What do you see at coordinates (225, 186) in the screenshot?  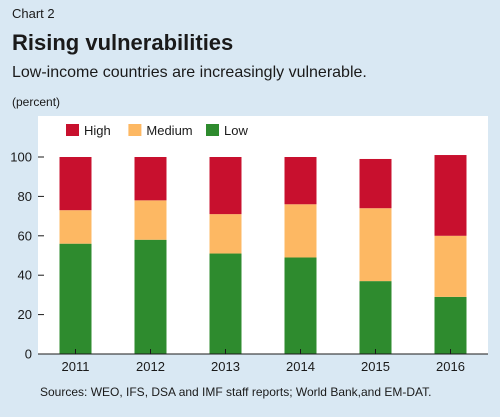 I see `bar-high-2013` at bounding box center [225, 186].